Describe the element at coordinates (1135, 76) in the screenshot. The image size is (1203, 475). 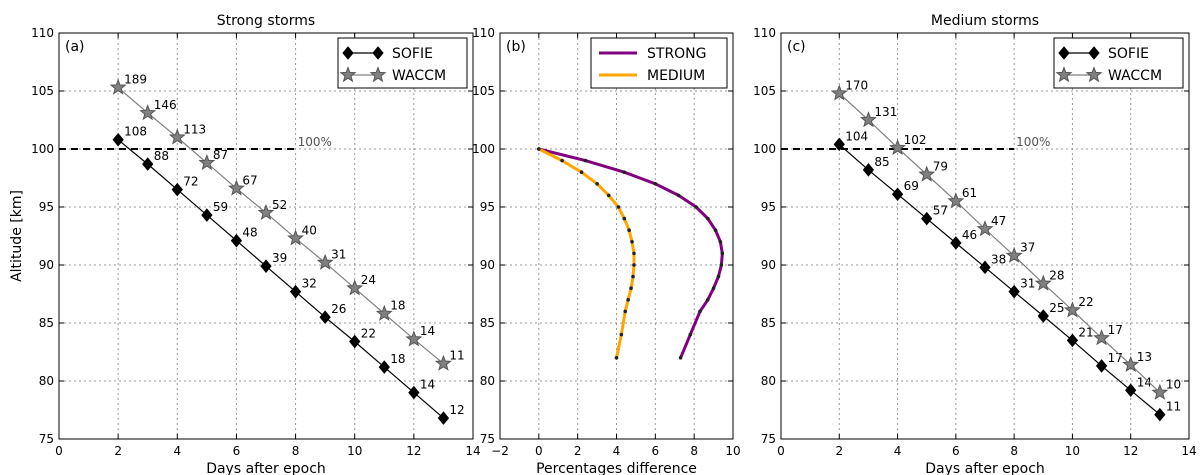
I see `legend-label: WACCM` at that location.